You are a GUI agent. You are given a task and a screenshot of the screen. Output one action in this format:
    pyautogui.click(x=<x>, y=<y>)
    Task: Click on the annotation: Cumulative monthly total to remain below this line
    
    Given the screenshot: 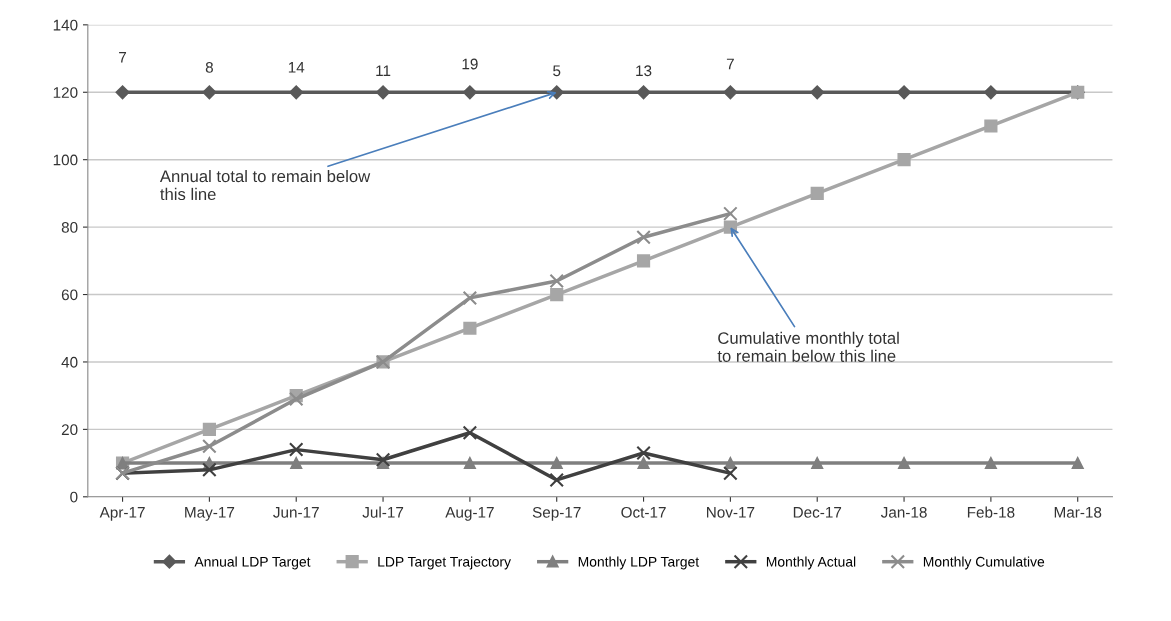 What is the action you would take?
    pyautogui.click(x=808, y=346)
    